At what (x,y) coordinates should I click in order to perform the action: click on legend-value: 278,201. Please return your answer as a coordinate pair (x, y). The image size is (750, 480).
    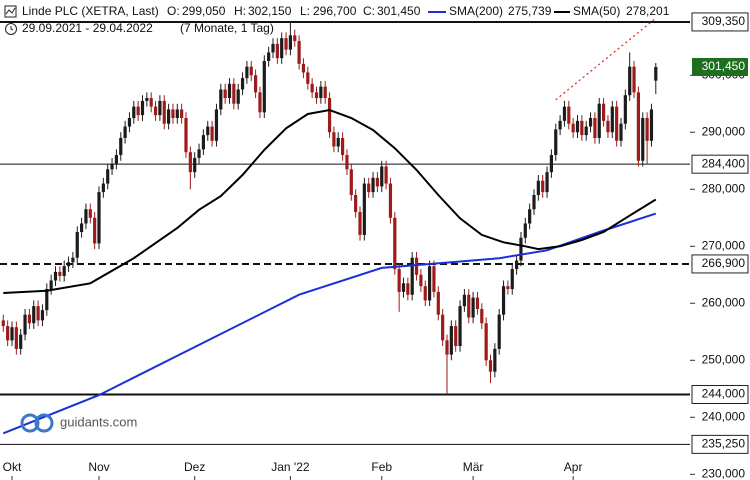
    Looking at the image, I should click on (648, 11).